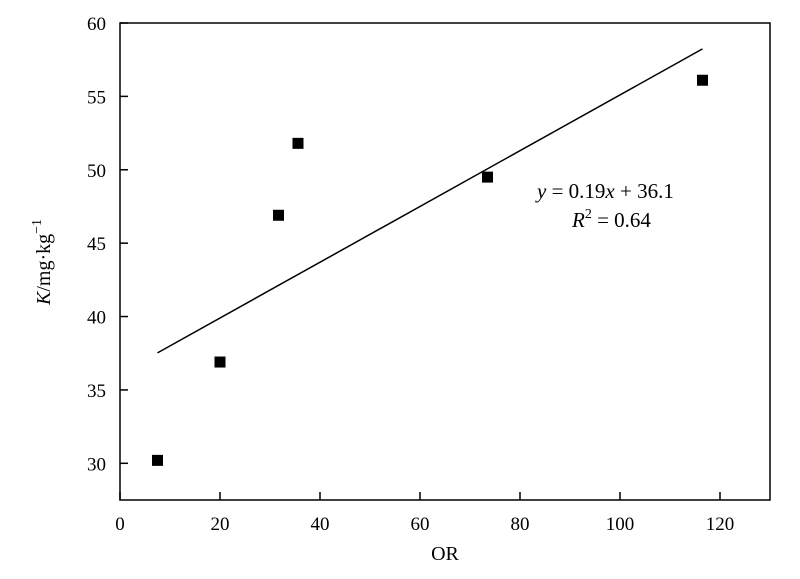  Describe the element at coordinates (609, 191) in the screenshot. I see `equation-x-var: x` at that location.